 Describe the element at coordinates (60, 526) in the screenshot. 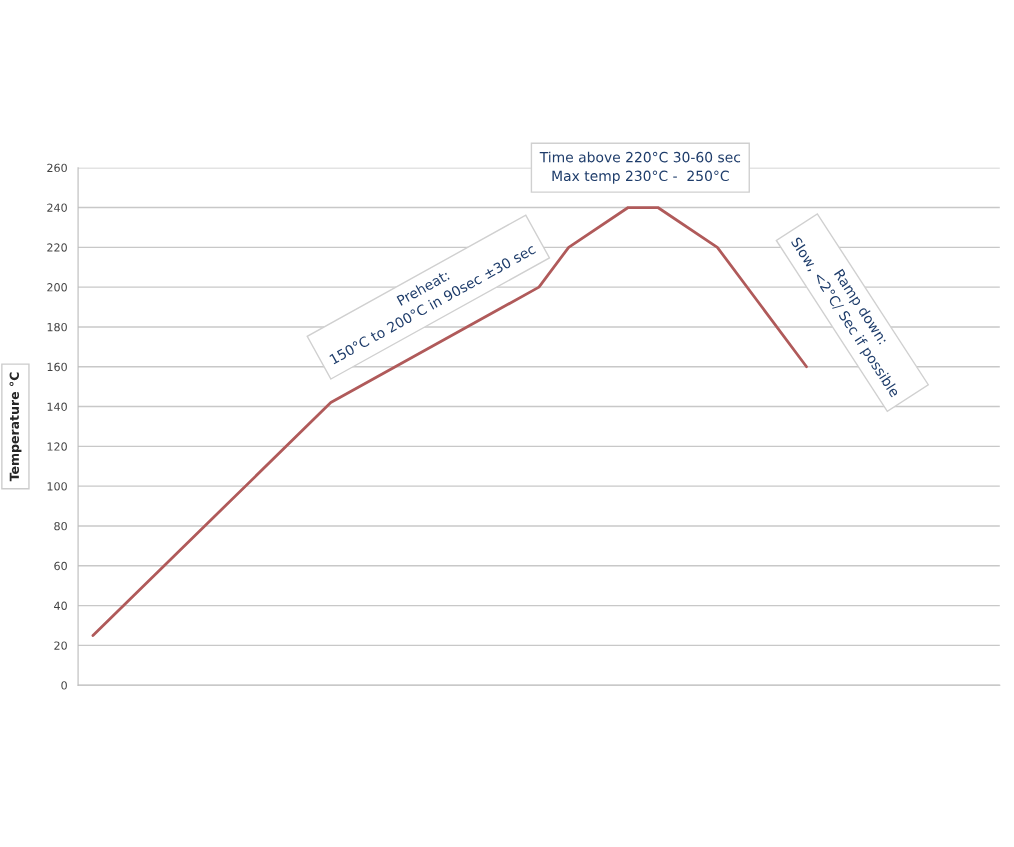

I see `y-tick-label: 80` at that location.